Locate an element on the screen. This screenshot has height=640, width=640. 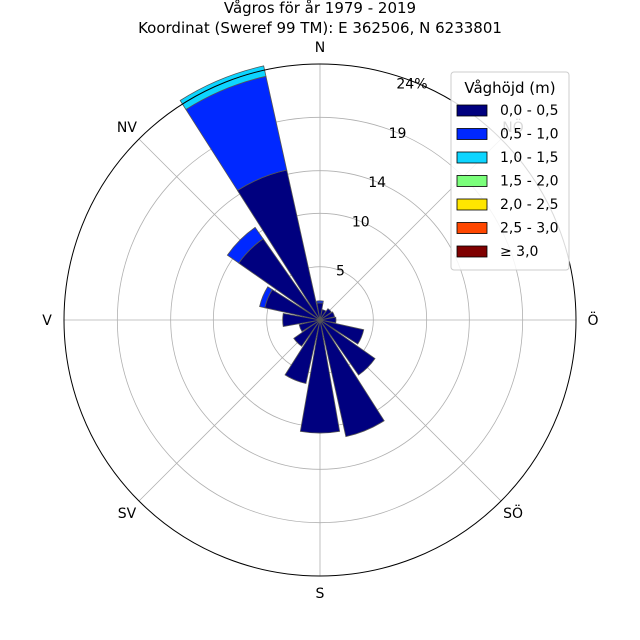
direction-label: SÖ is located at coordinates (513, 513).